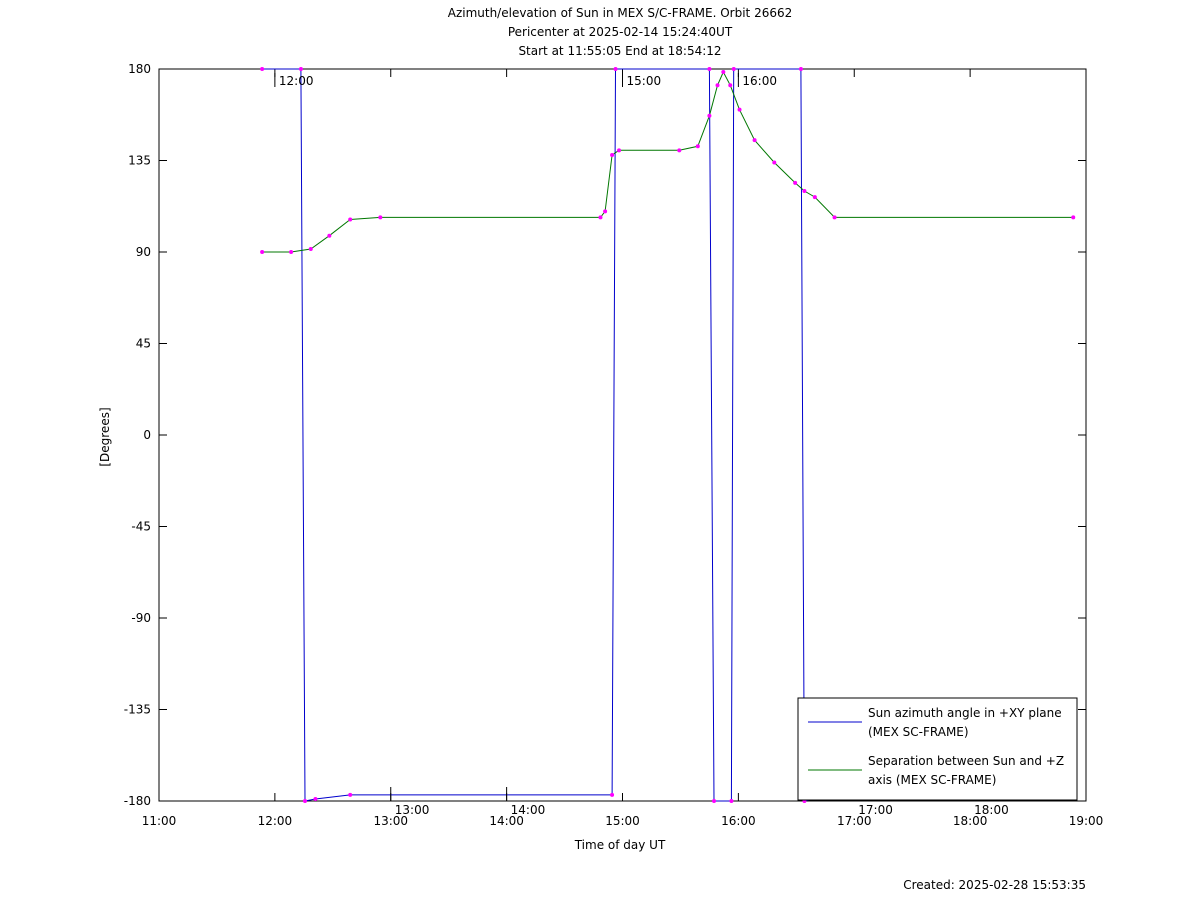 This screenshot has height=905, width=1200. What do you see at coordinates (937, 749) in the screenshot?
I see `legend-box` at bounding box center [937, 749].